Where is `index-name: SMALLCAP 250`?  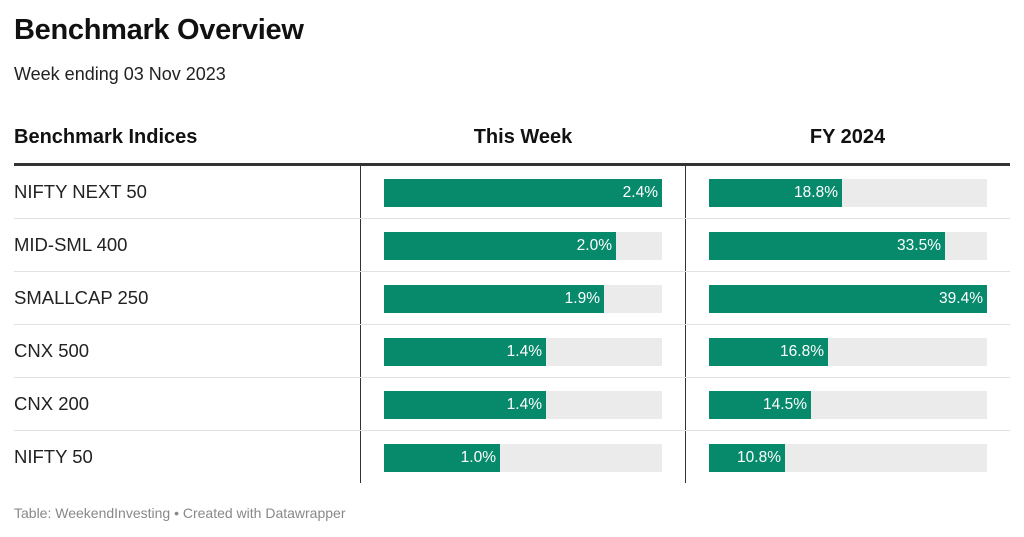
index-name: SMALLCAP 250 is located at coordinates (81, 297).